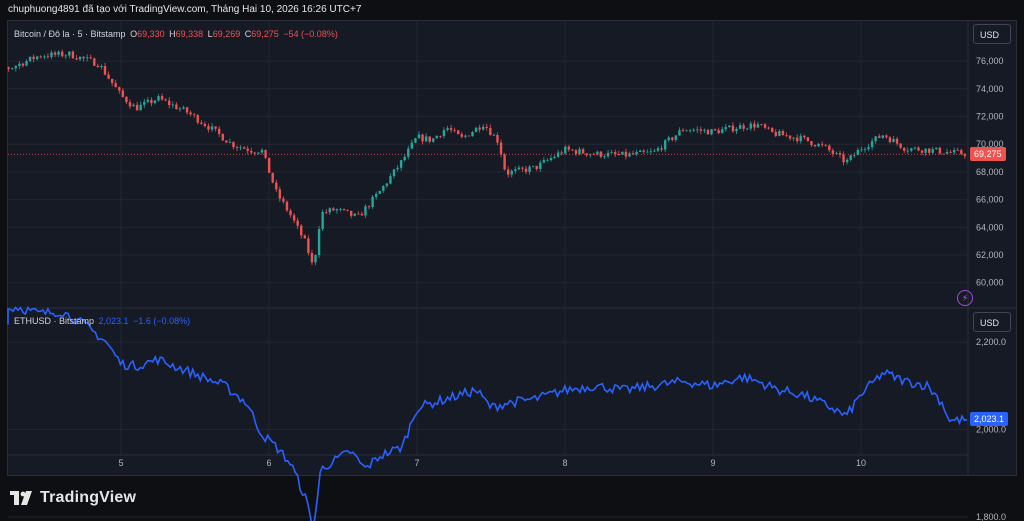 This screenshot has height=521, width=1024. I want to click on eth-legend: ETHUSD · Bitstamp 2,023.1 −1.6 (−0.08%), so click(103, 321).